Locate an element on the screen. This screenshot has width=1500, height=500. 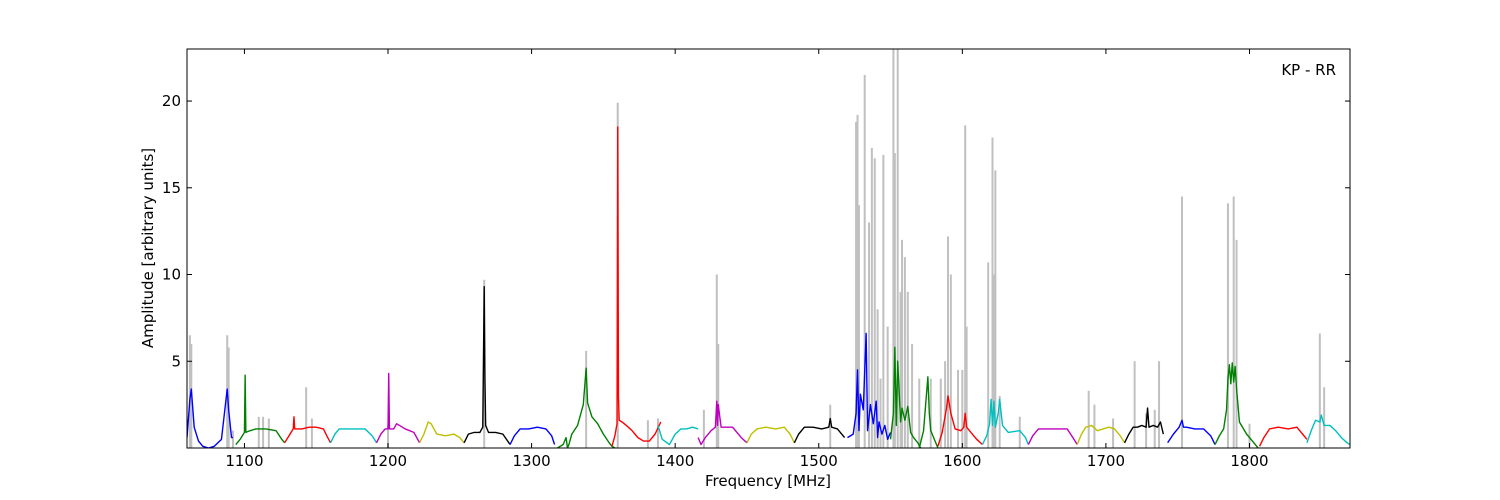
x-tick-label: 1200 is located at coordinates (388, 461).